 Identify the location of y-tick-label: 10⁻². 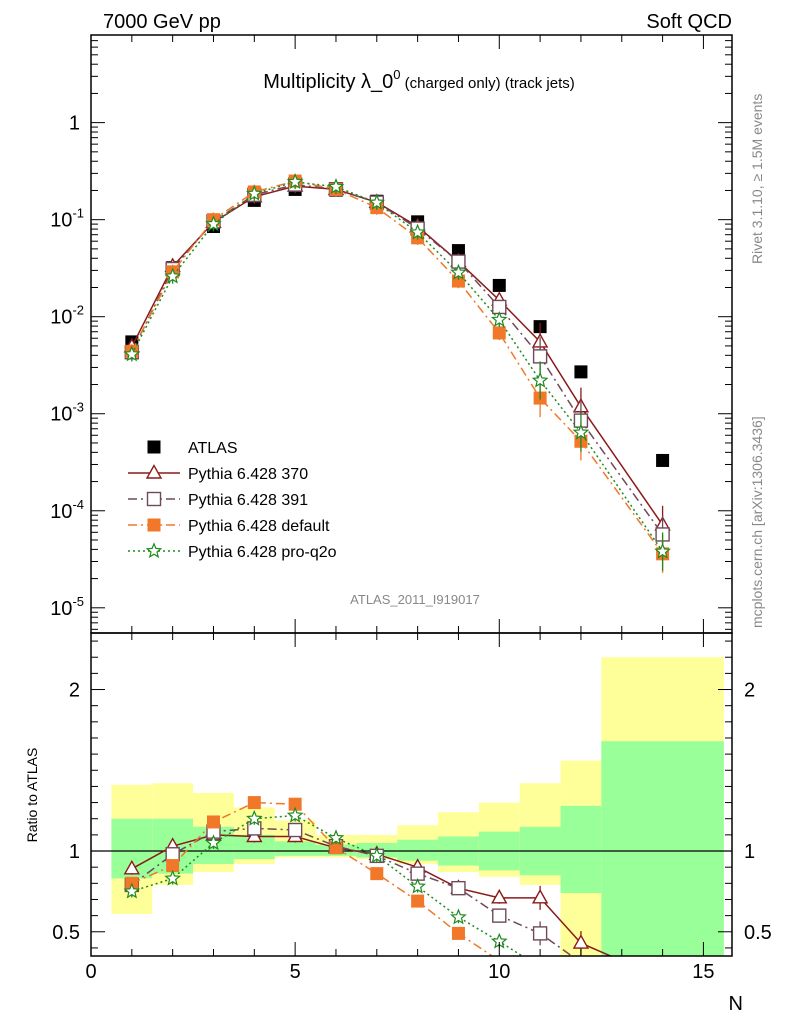
(67, 316).